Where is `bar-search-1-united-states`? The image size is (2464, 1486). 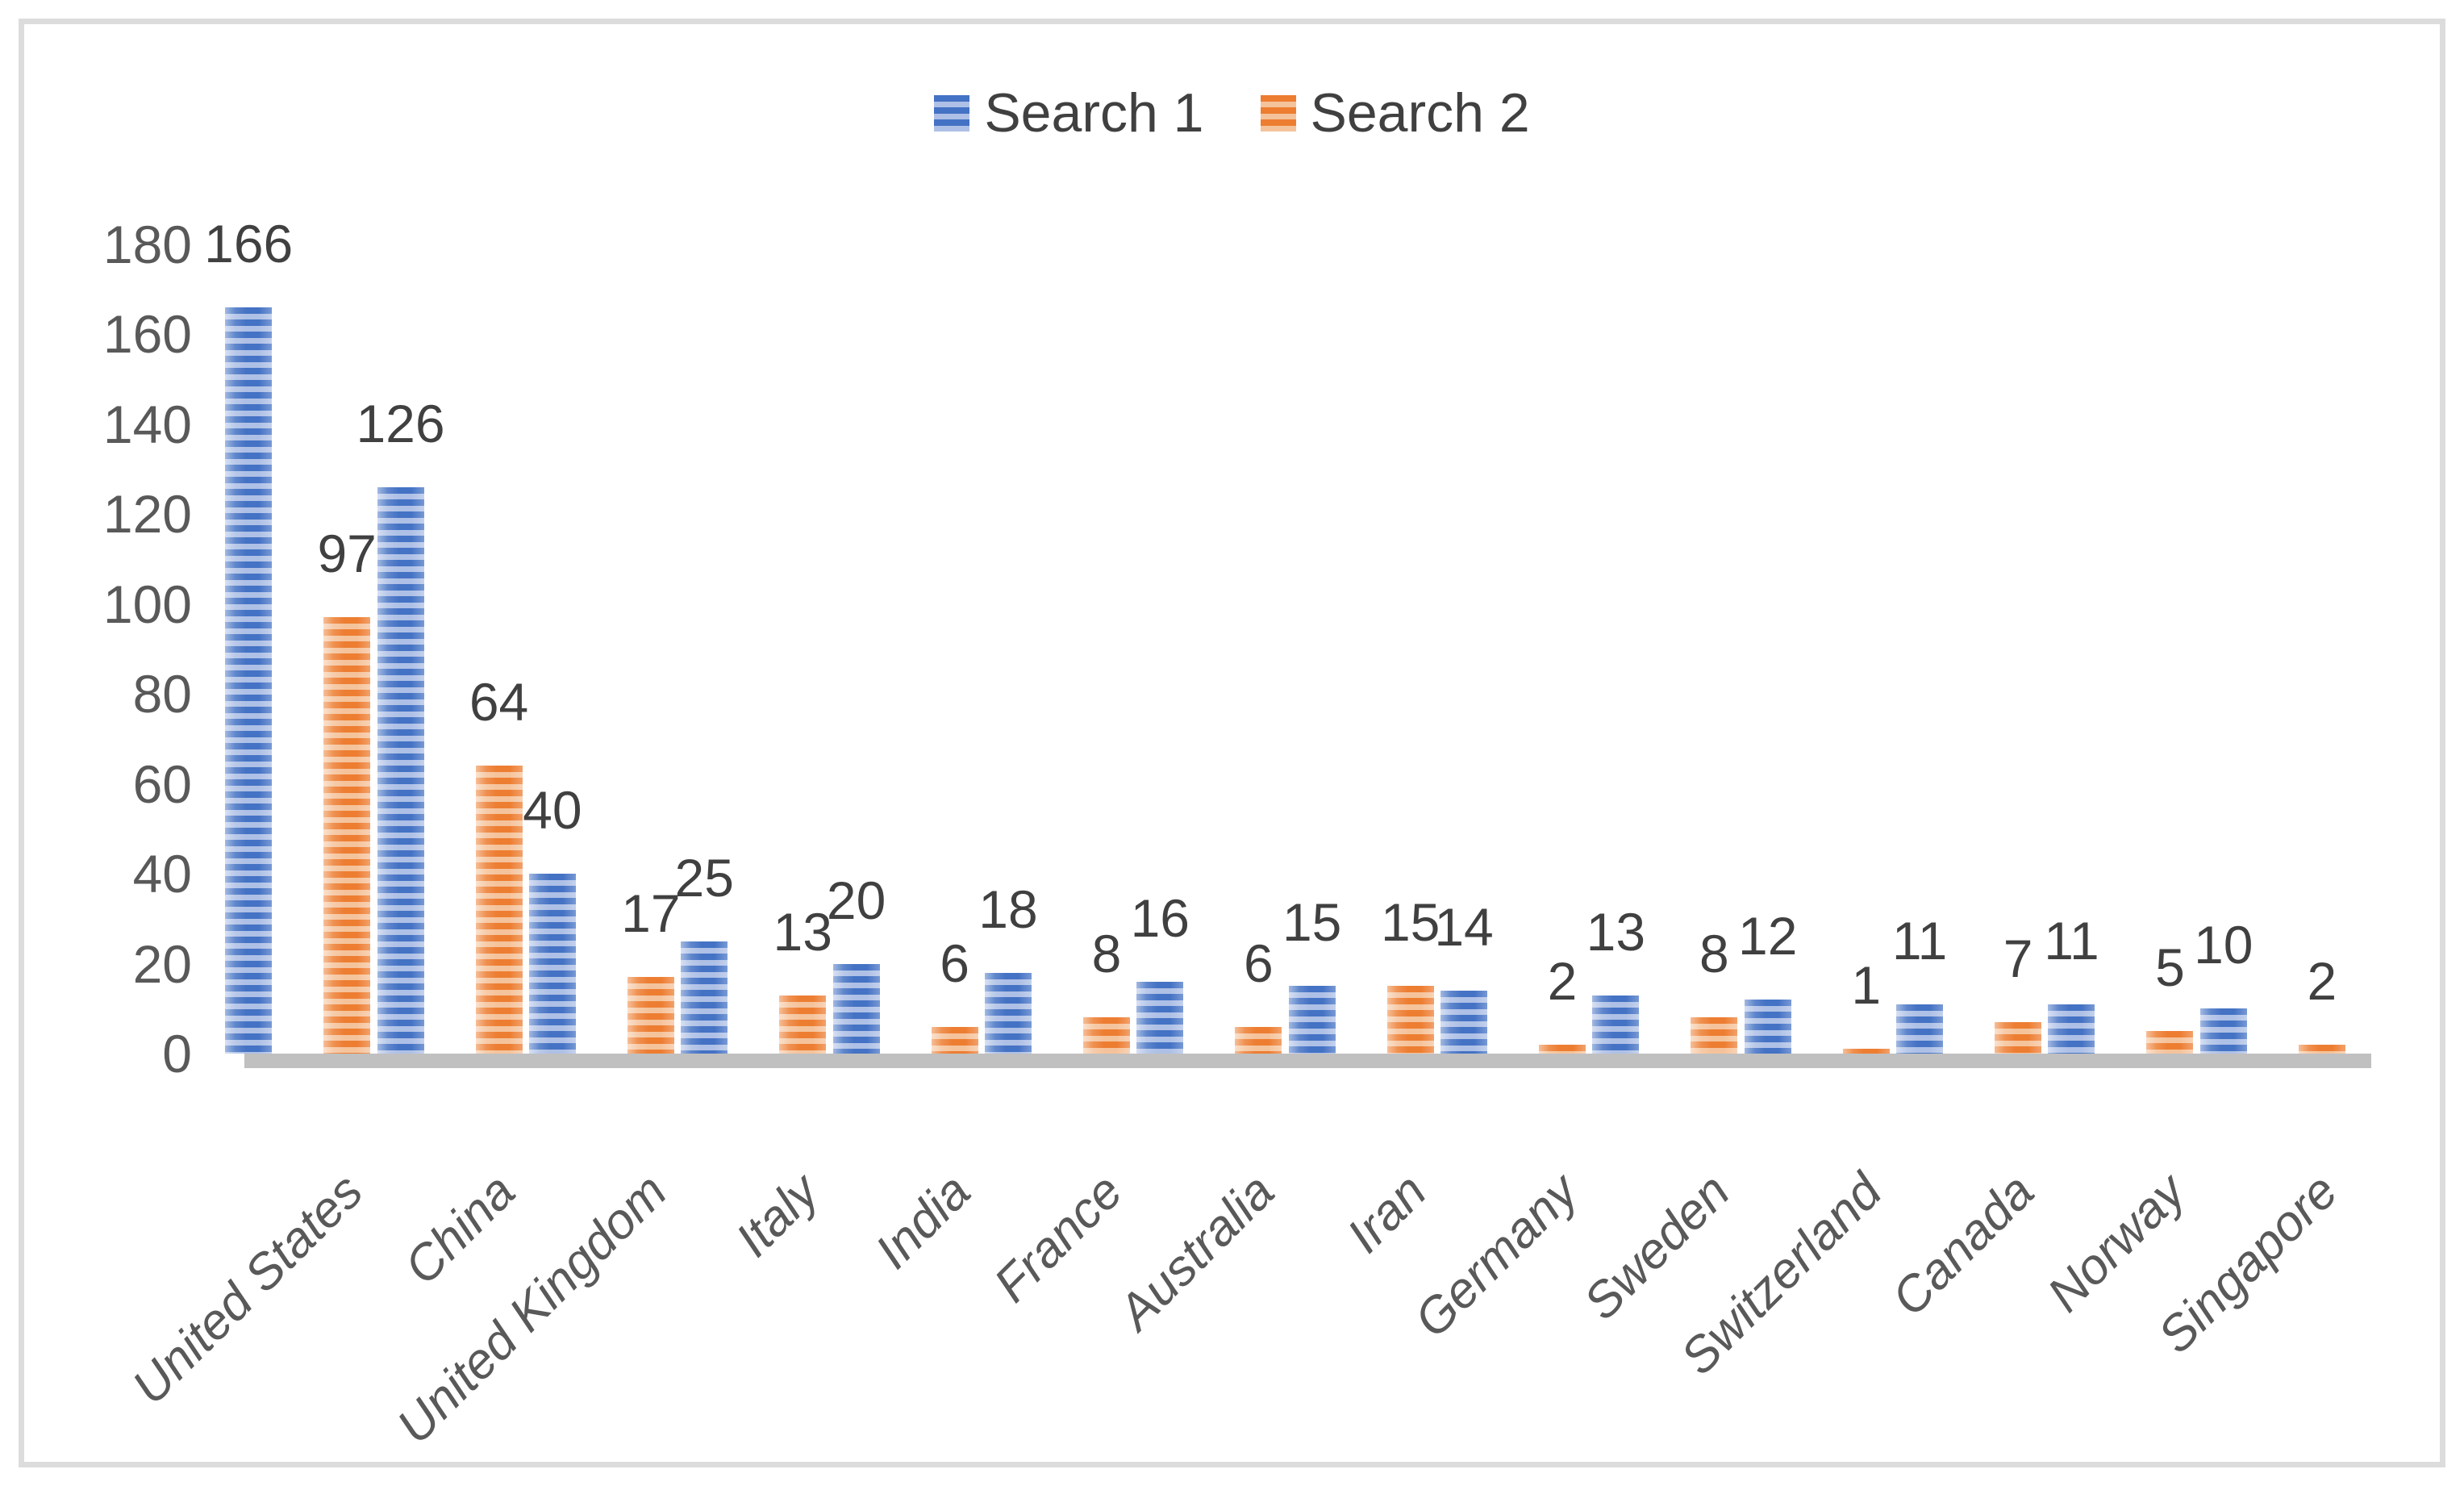 bar-search-1-united-states is located at coordinates (249, 680).